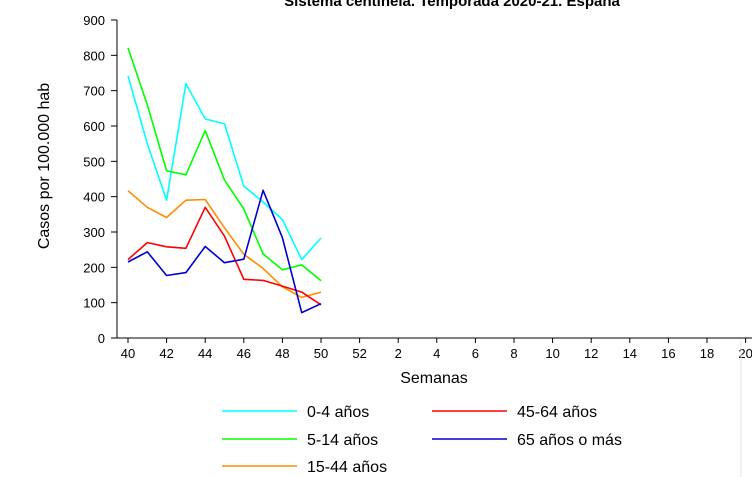 The image size is (752, 477). Describe the element at coordinates (94, 91) in the screenshot. I see `y-tick-label: 700` at that location.